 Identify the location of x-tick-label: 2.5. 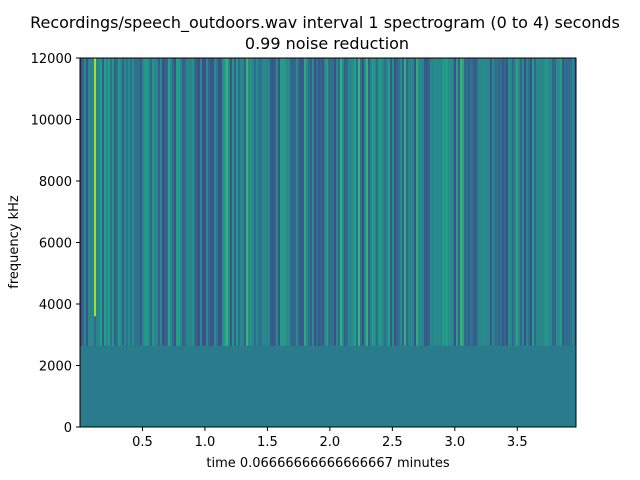
(392, 442).